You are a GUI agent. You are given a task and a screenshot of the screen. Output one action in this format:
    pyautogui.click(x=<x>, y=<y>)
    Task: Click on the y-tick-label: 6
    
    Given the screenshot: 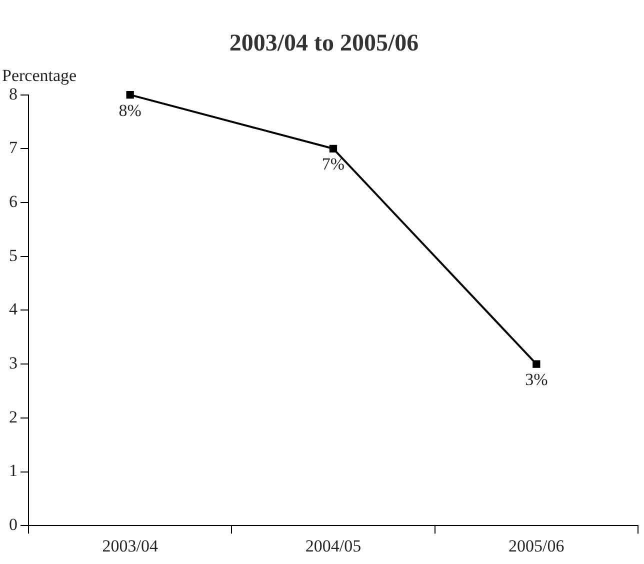 What is the action you would take?
    pyautogui.click(x=13, y=201)
    